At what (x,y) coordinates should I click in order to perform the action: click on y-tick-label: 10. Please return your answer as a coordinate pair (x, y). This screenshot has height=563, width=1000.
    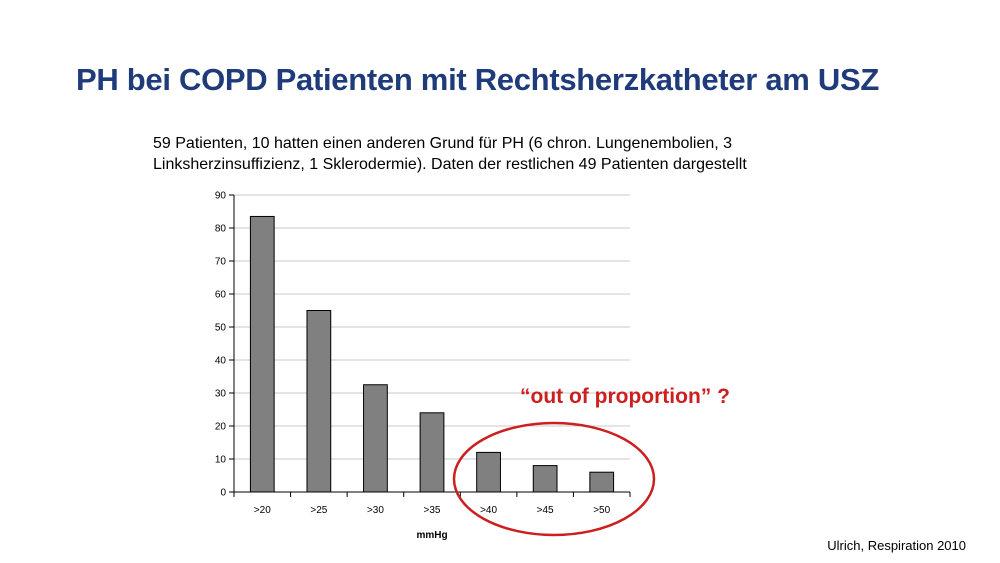
    Looking at the image, I should click on (221, 460).